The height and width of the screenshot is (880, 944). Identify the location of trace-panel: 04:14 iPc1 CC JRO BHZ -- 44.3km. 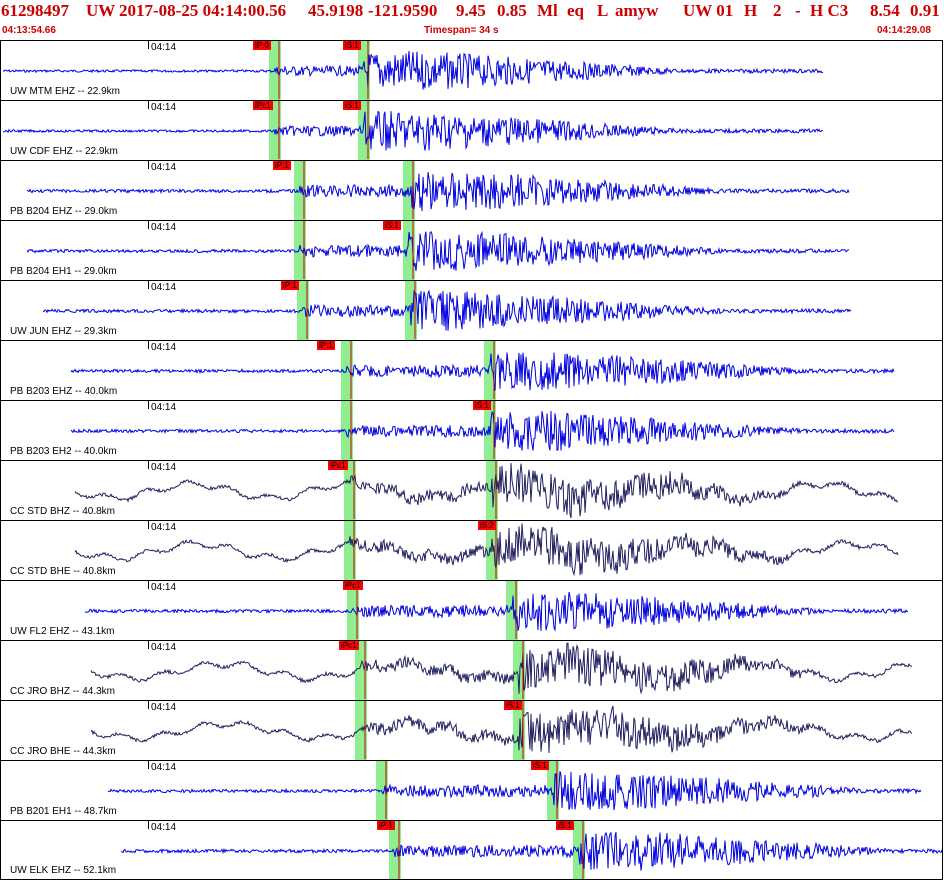
(471, 670).